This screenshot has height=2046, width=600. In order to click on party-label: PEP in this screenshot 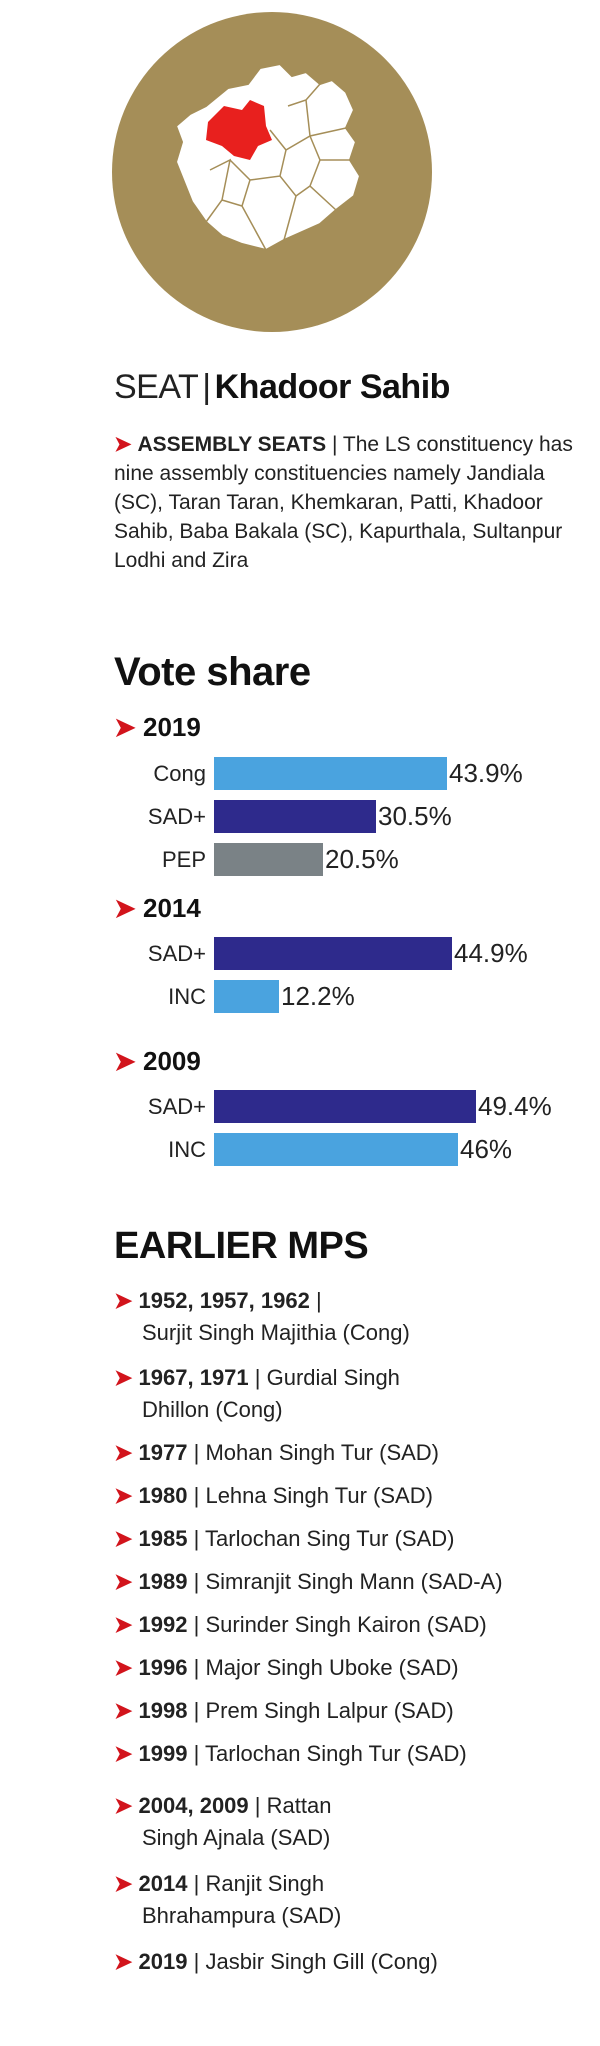, I will do `click(183, 859)`.